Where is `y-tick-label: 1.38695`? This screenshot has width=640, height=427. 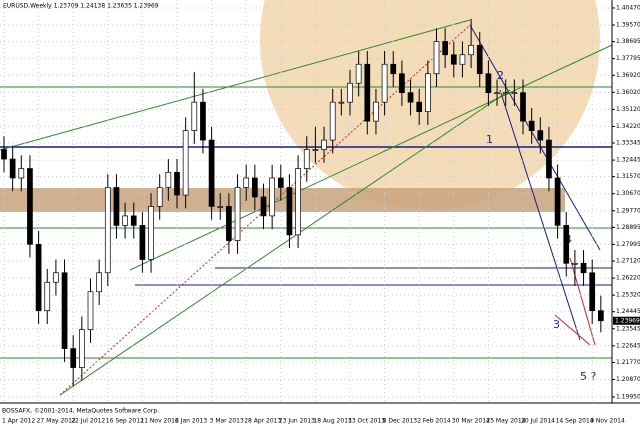 y-tick-label: 1.38695 is located at coordinates (628, 41).